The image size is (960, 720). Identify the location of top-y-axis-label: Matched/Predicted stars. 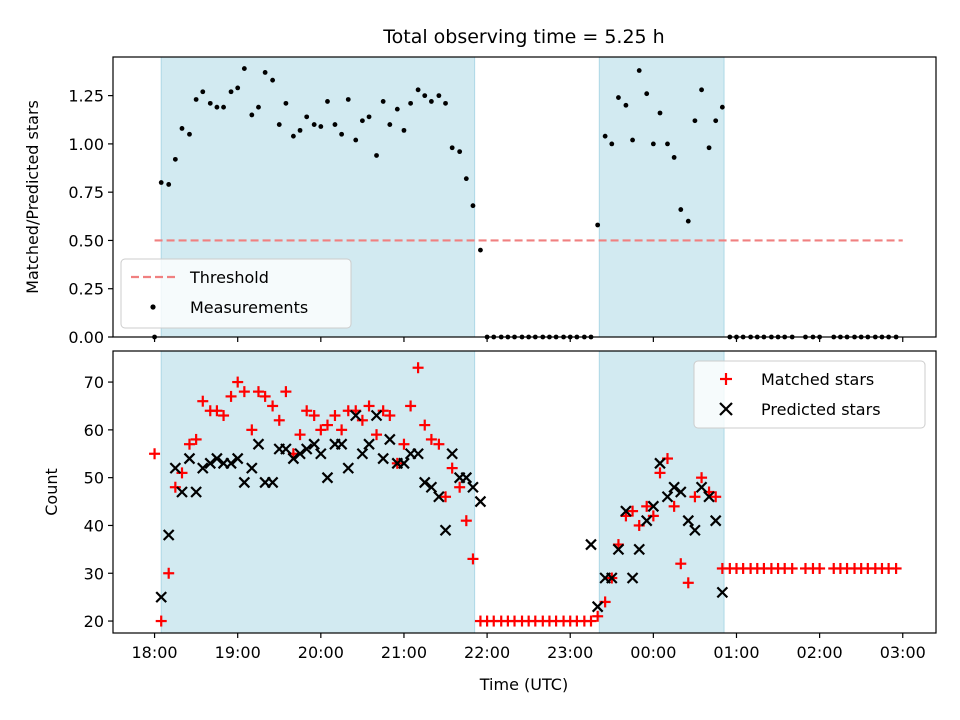
(32, 197).